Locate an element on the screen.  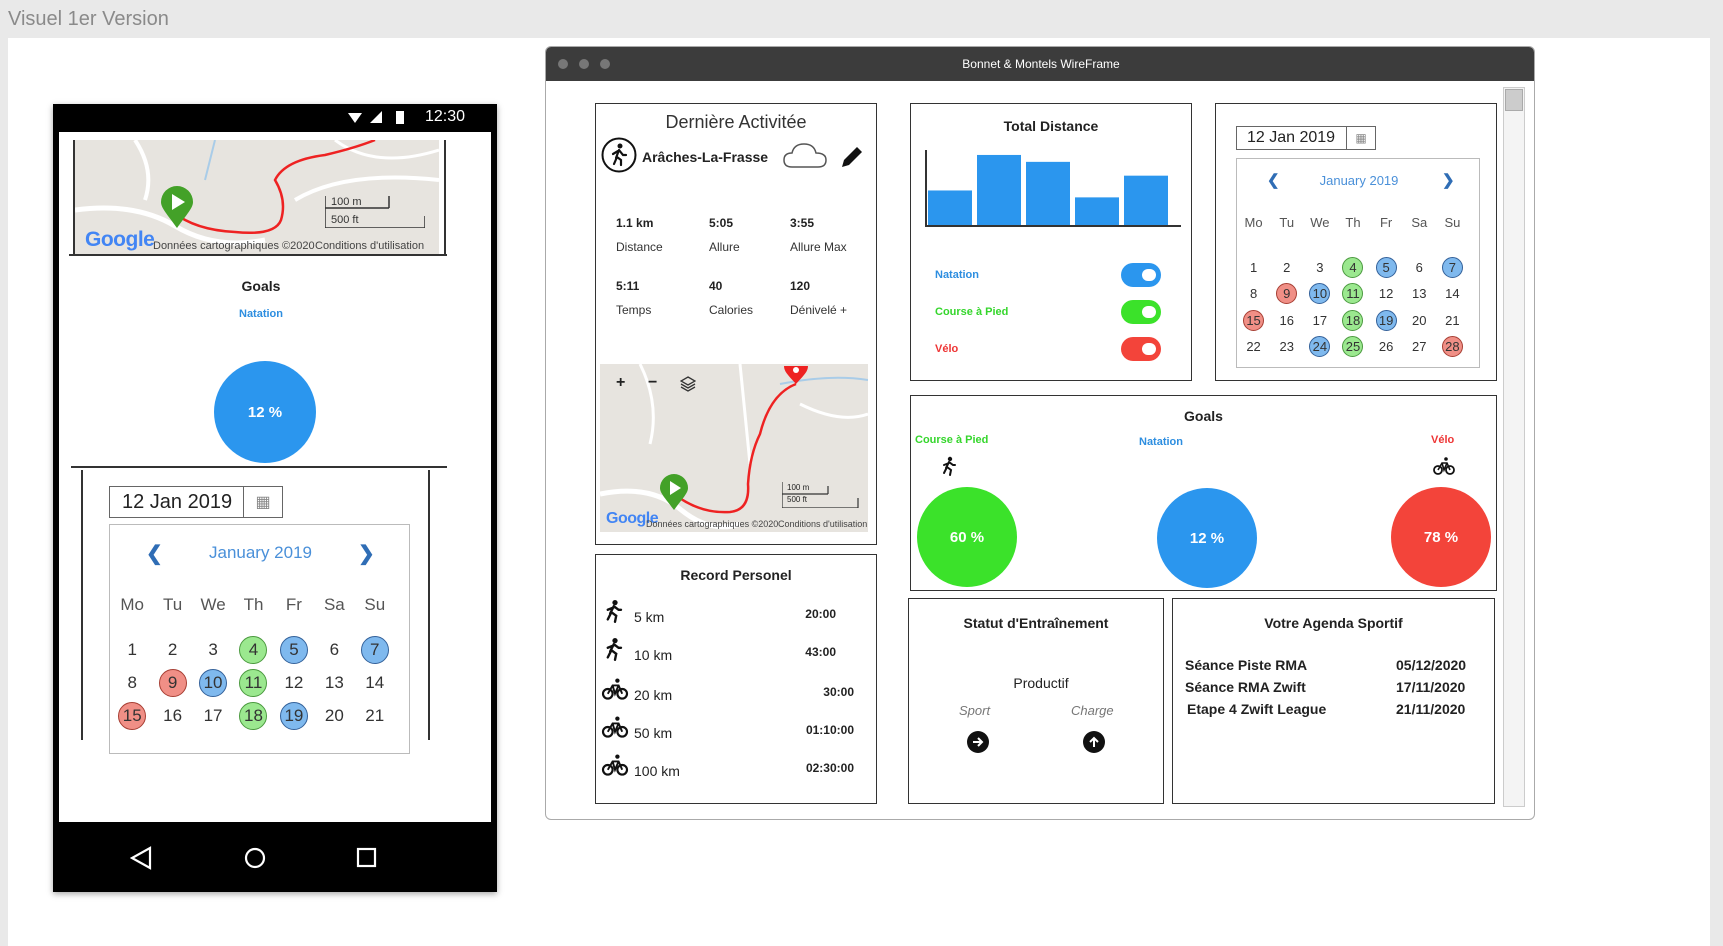
map-attribution: Données cartographiques ©2020 is located at coordinates (234, 246).